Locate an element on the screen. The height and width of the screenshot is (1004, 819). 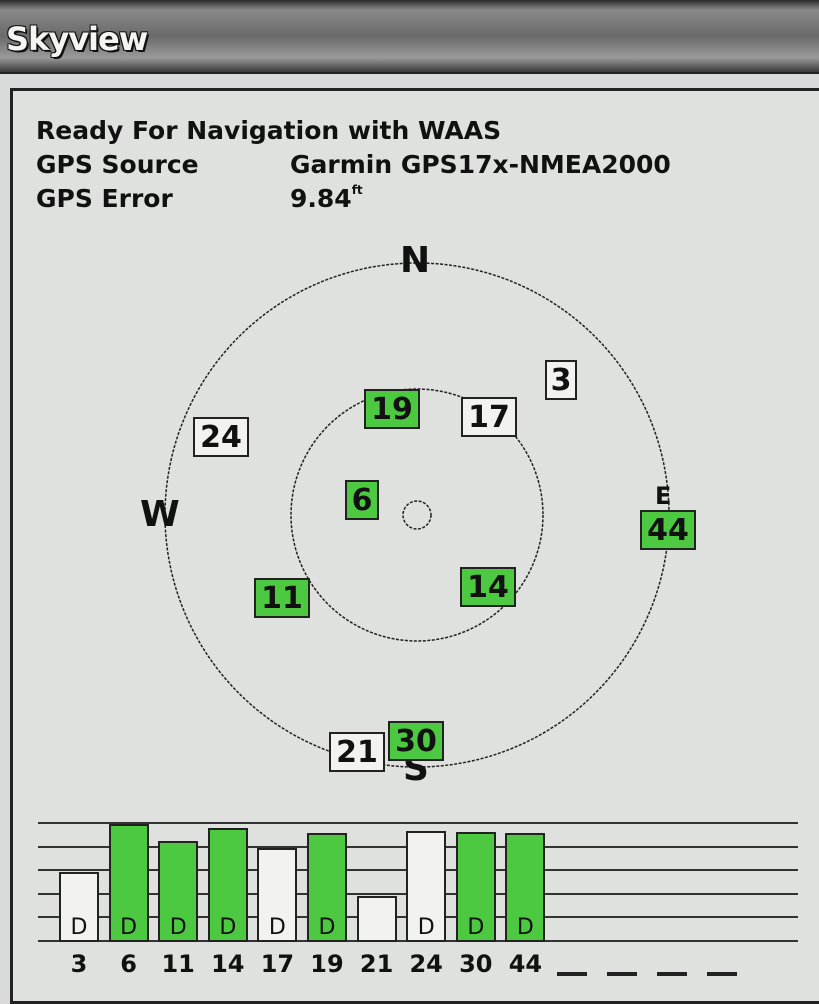
signal-bar-24: D is located at coordinates (426, 886).